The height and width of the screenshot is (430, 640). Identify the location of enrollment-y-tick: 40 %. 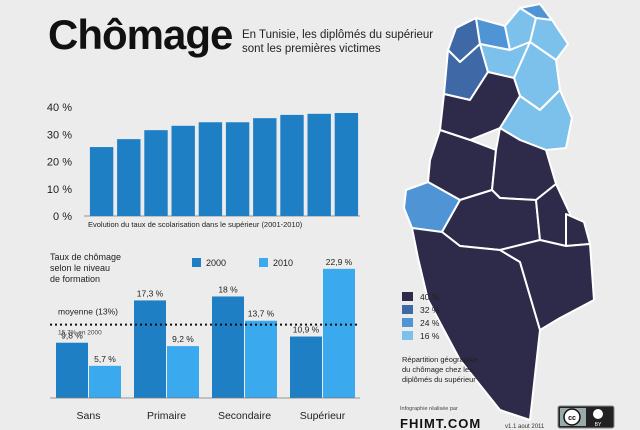
(59, 108).